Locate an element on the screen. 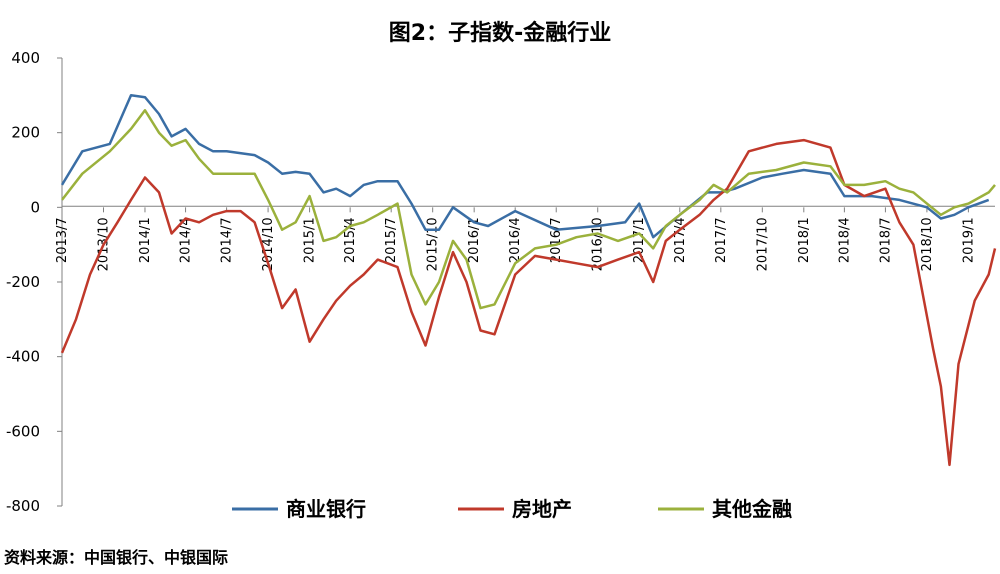  x-tick-label: 2017/4 is located at coordinates (680, 240).